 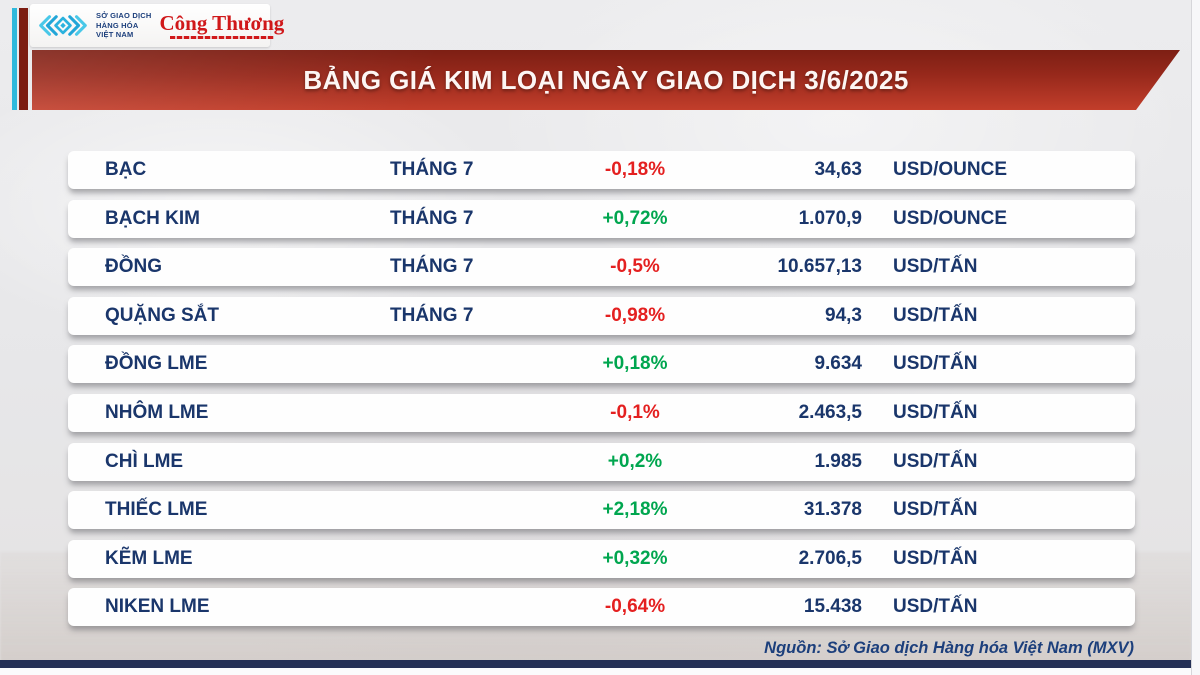 I want to click on change-percent: +0,32%, so click(x=635, y=558).